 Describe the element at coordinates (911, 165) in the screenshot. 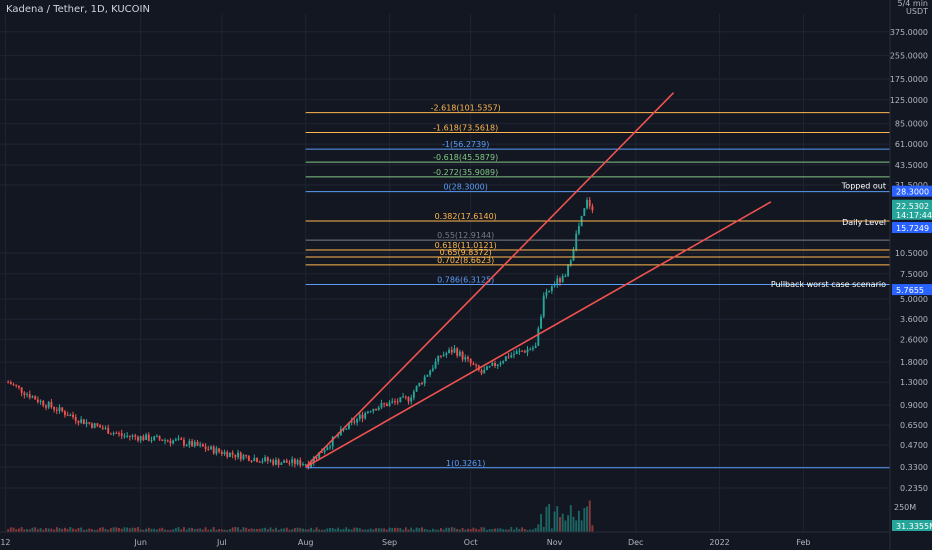

I see `y-tick-label: 43.5000` at that location.